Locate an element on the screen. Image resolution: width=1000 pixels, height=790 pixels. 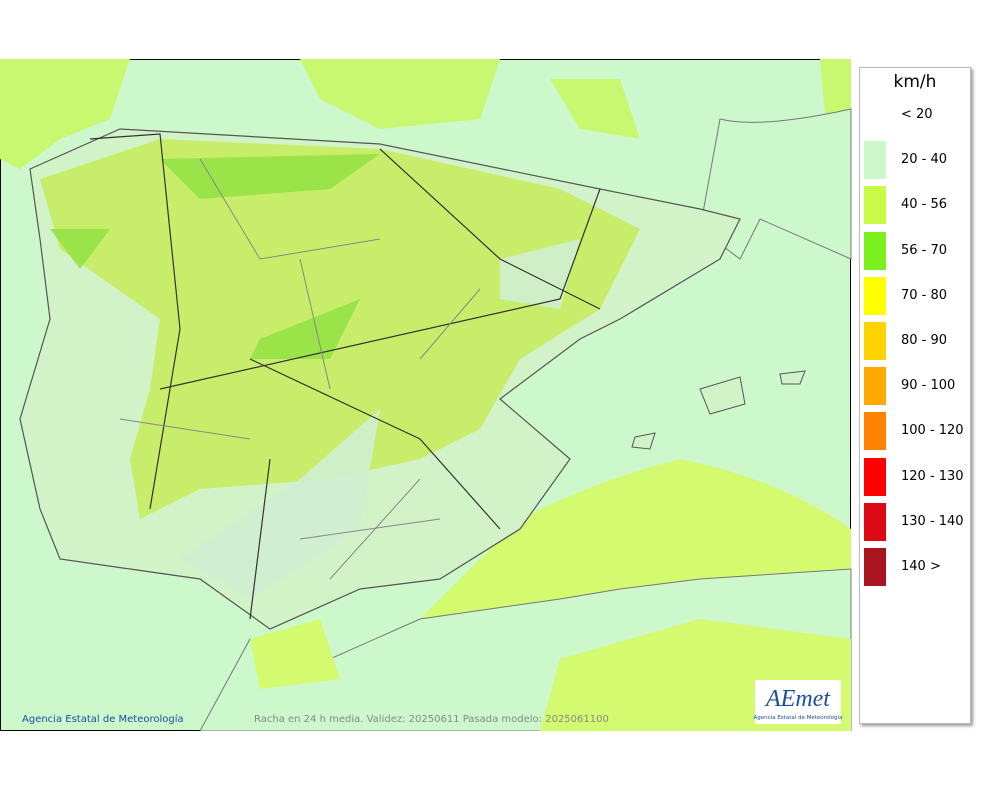
legend-item: 40 - 56 is located at coordinates (916, 205).